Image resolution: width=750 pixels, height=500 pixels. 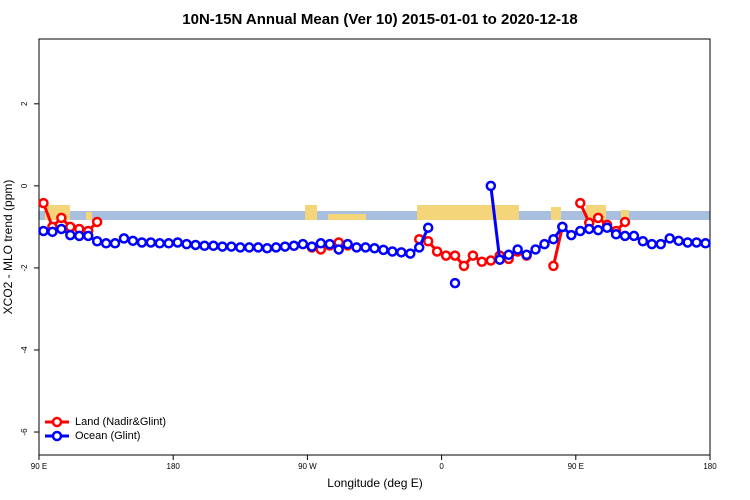 I want to click on ocean-band, so click(x=374, y=215).